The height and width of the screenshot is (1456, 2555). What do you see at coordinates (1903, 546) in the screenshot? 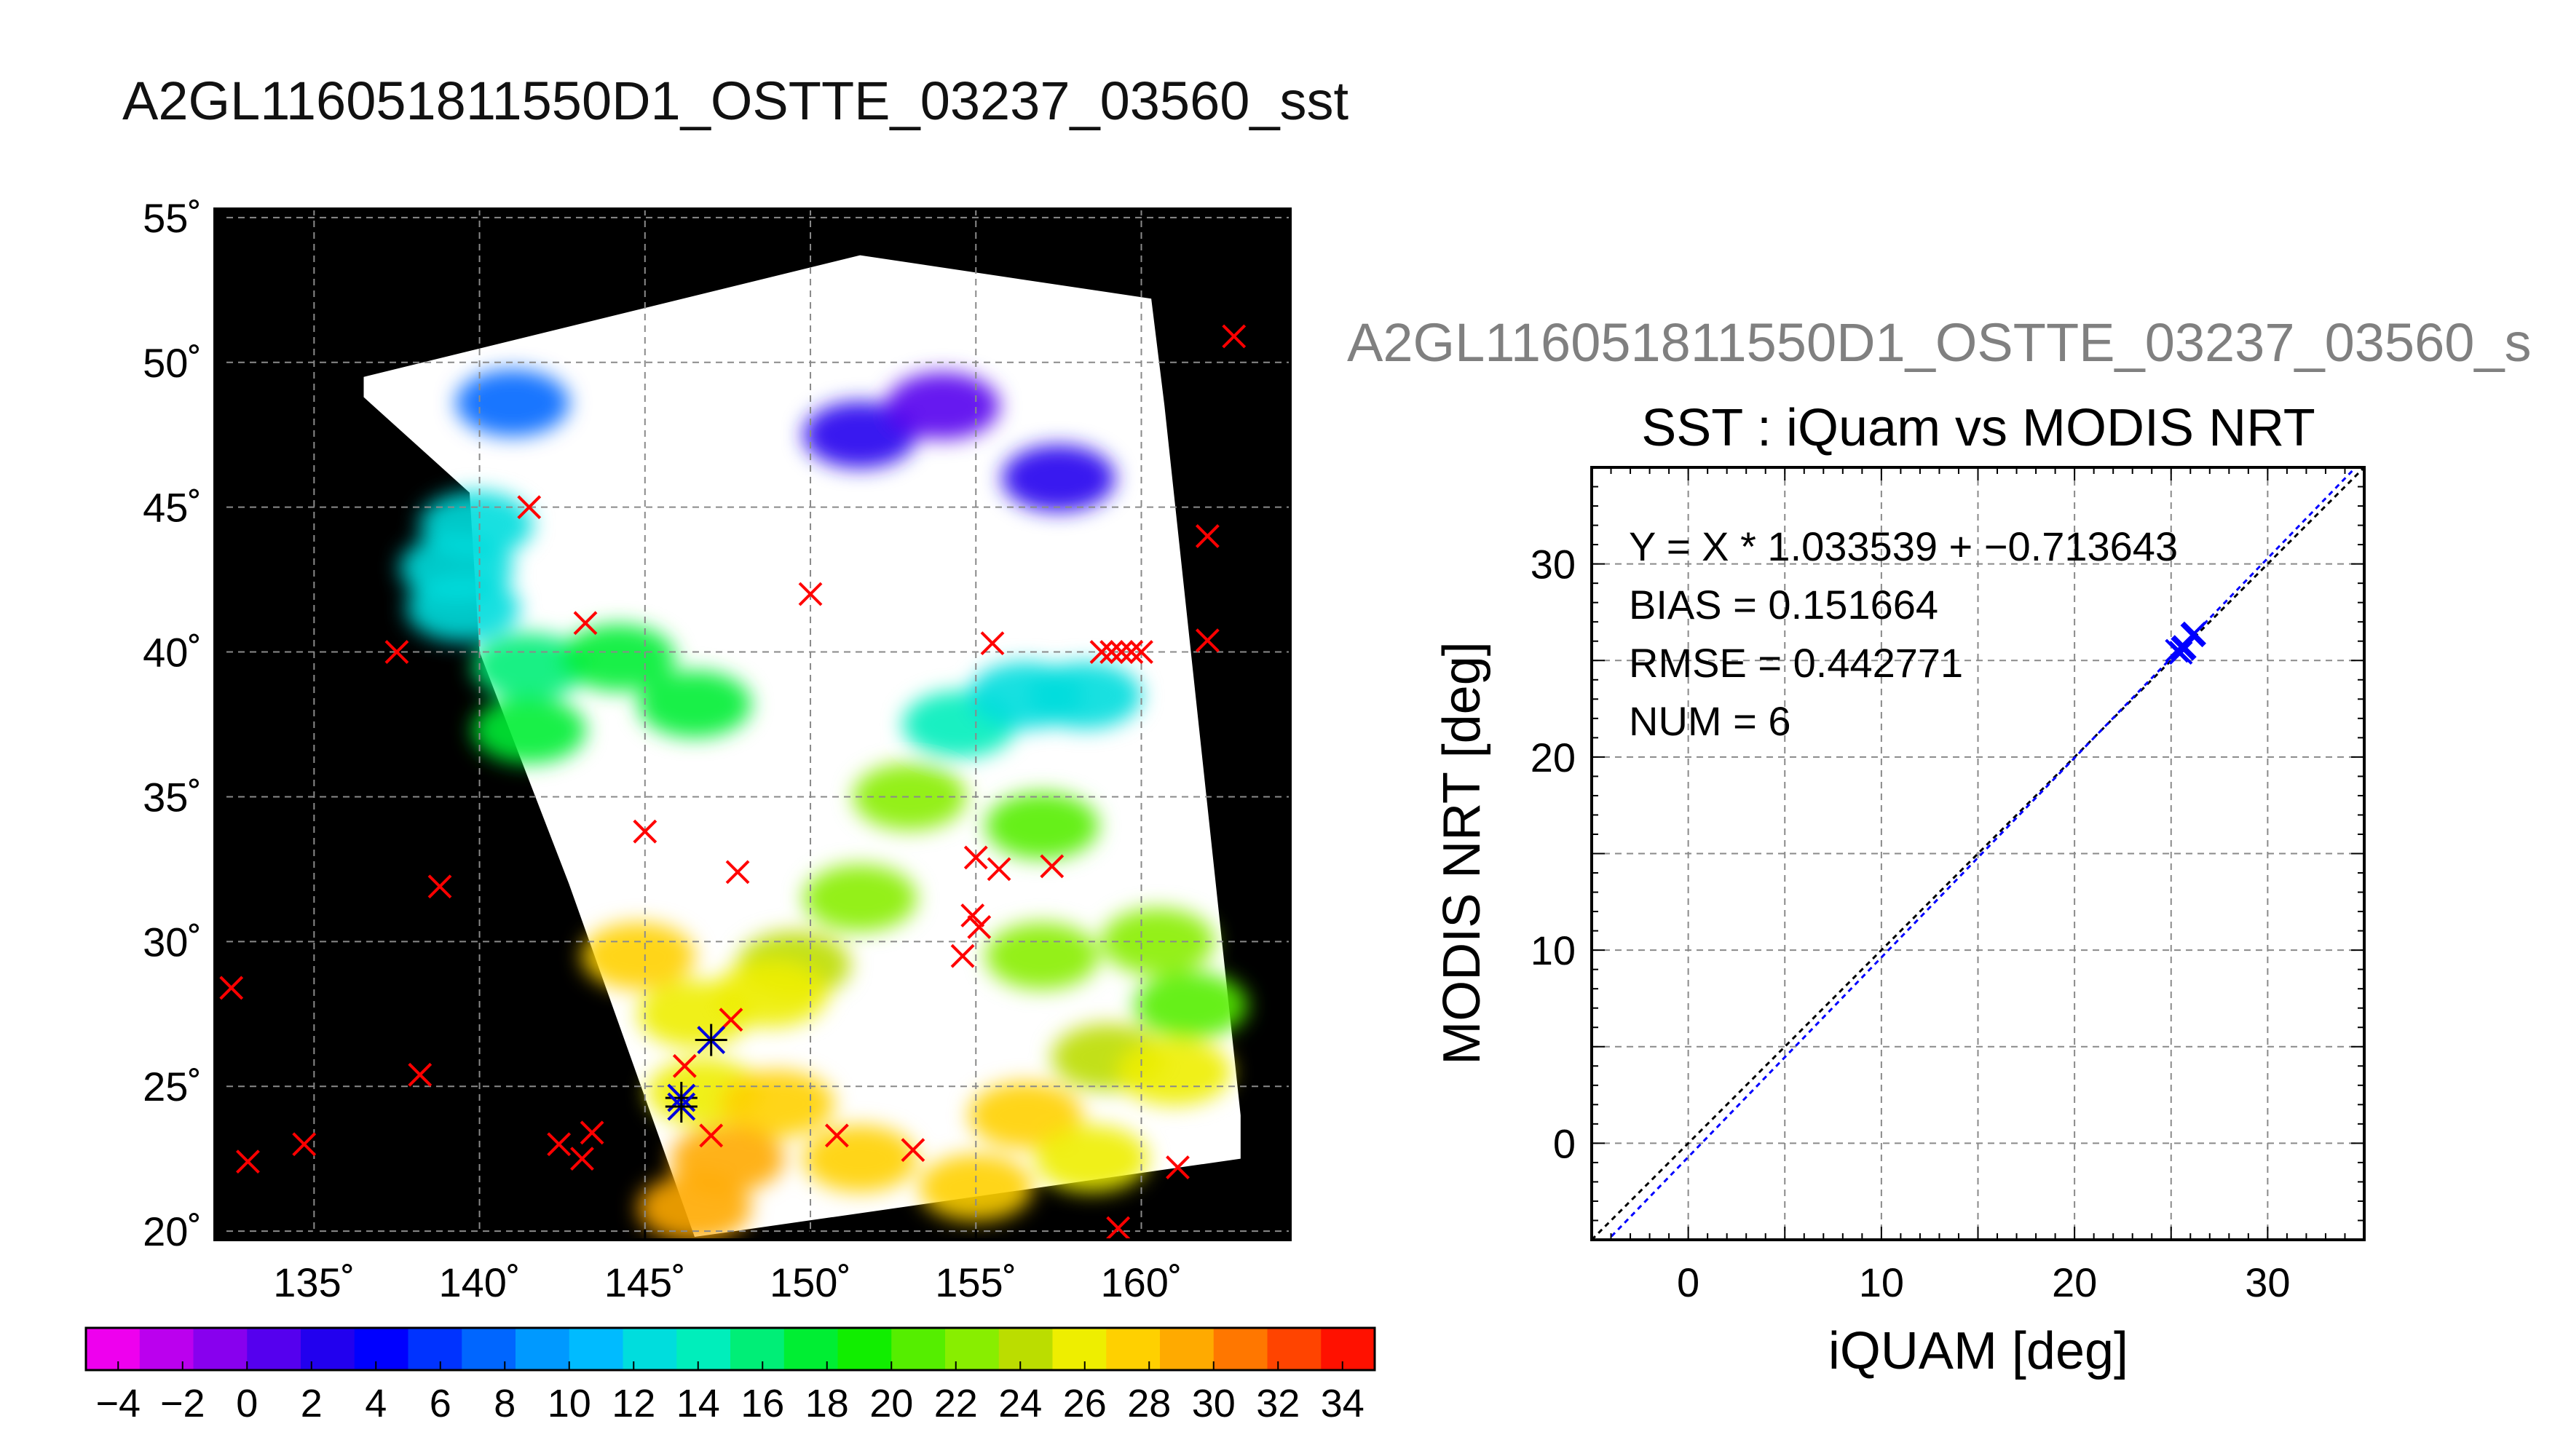
I see `stat-annotation: Y = X * 1.033539 + −0.713643` at bounding box center [1903, 546].